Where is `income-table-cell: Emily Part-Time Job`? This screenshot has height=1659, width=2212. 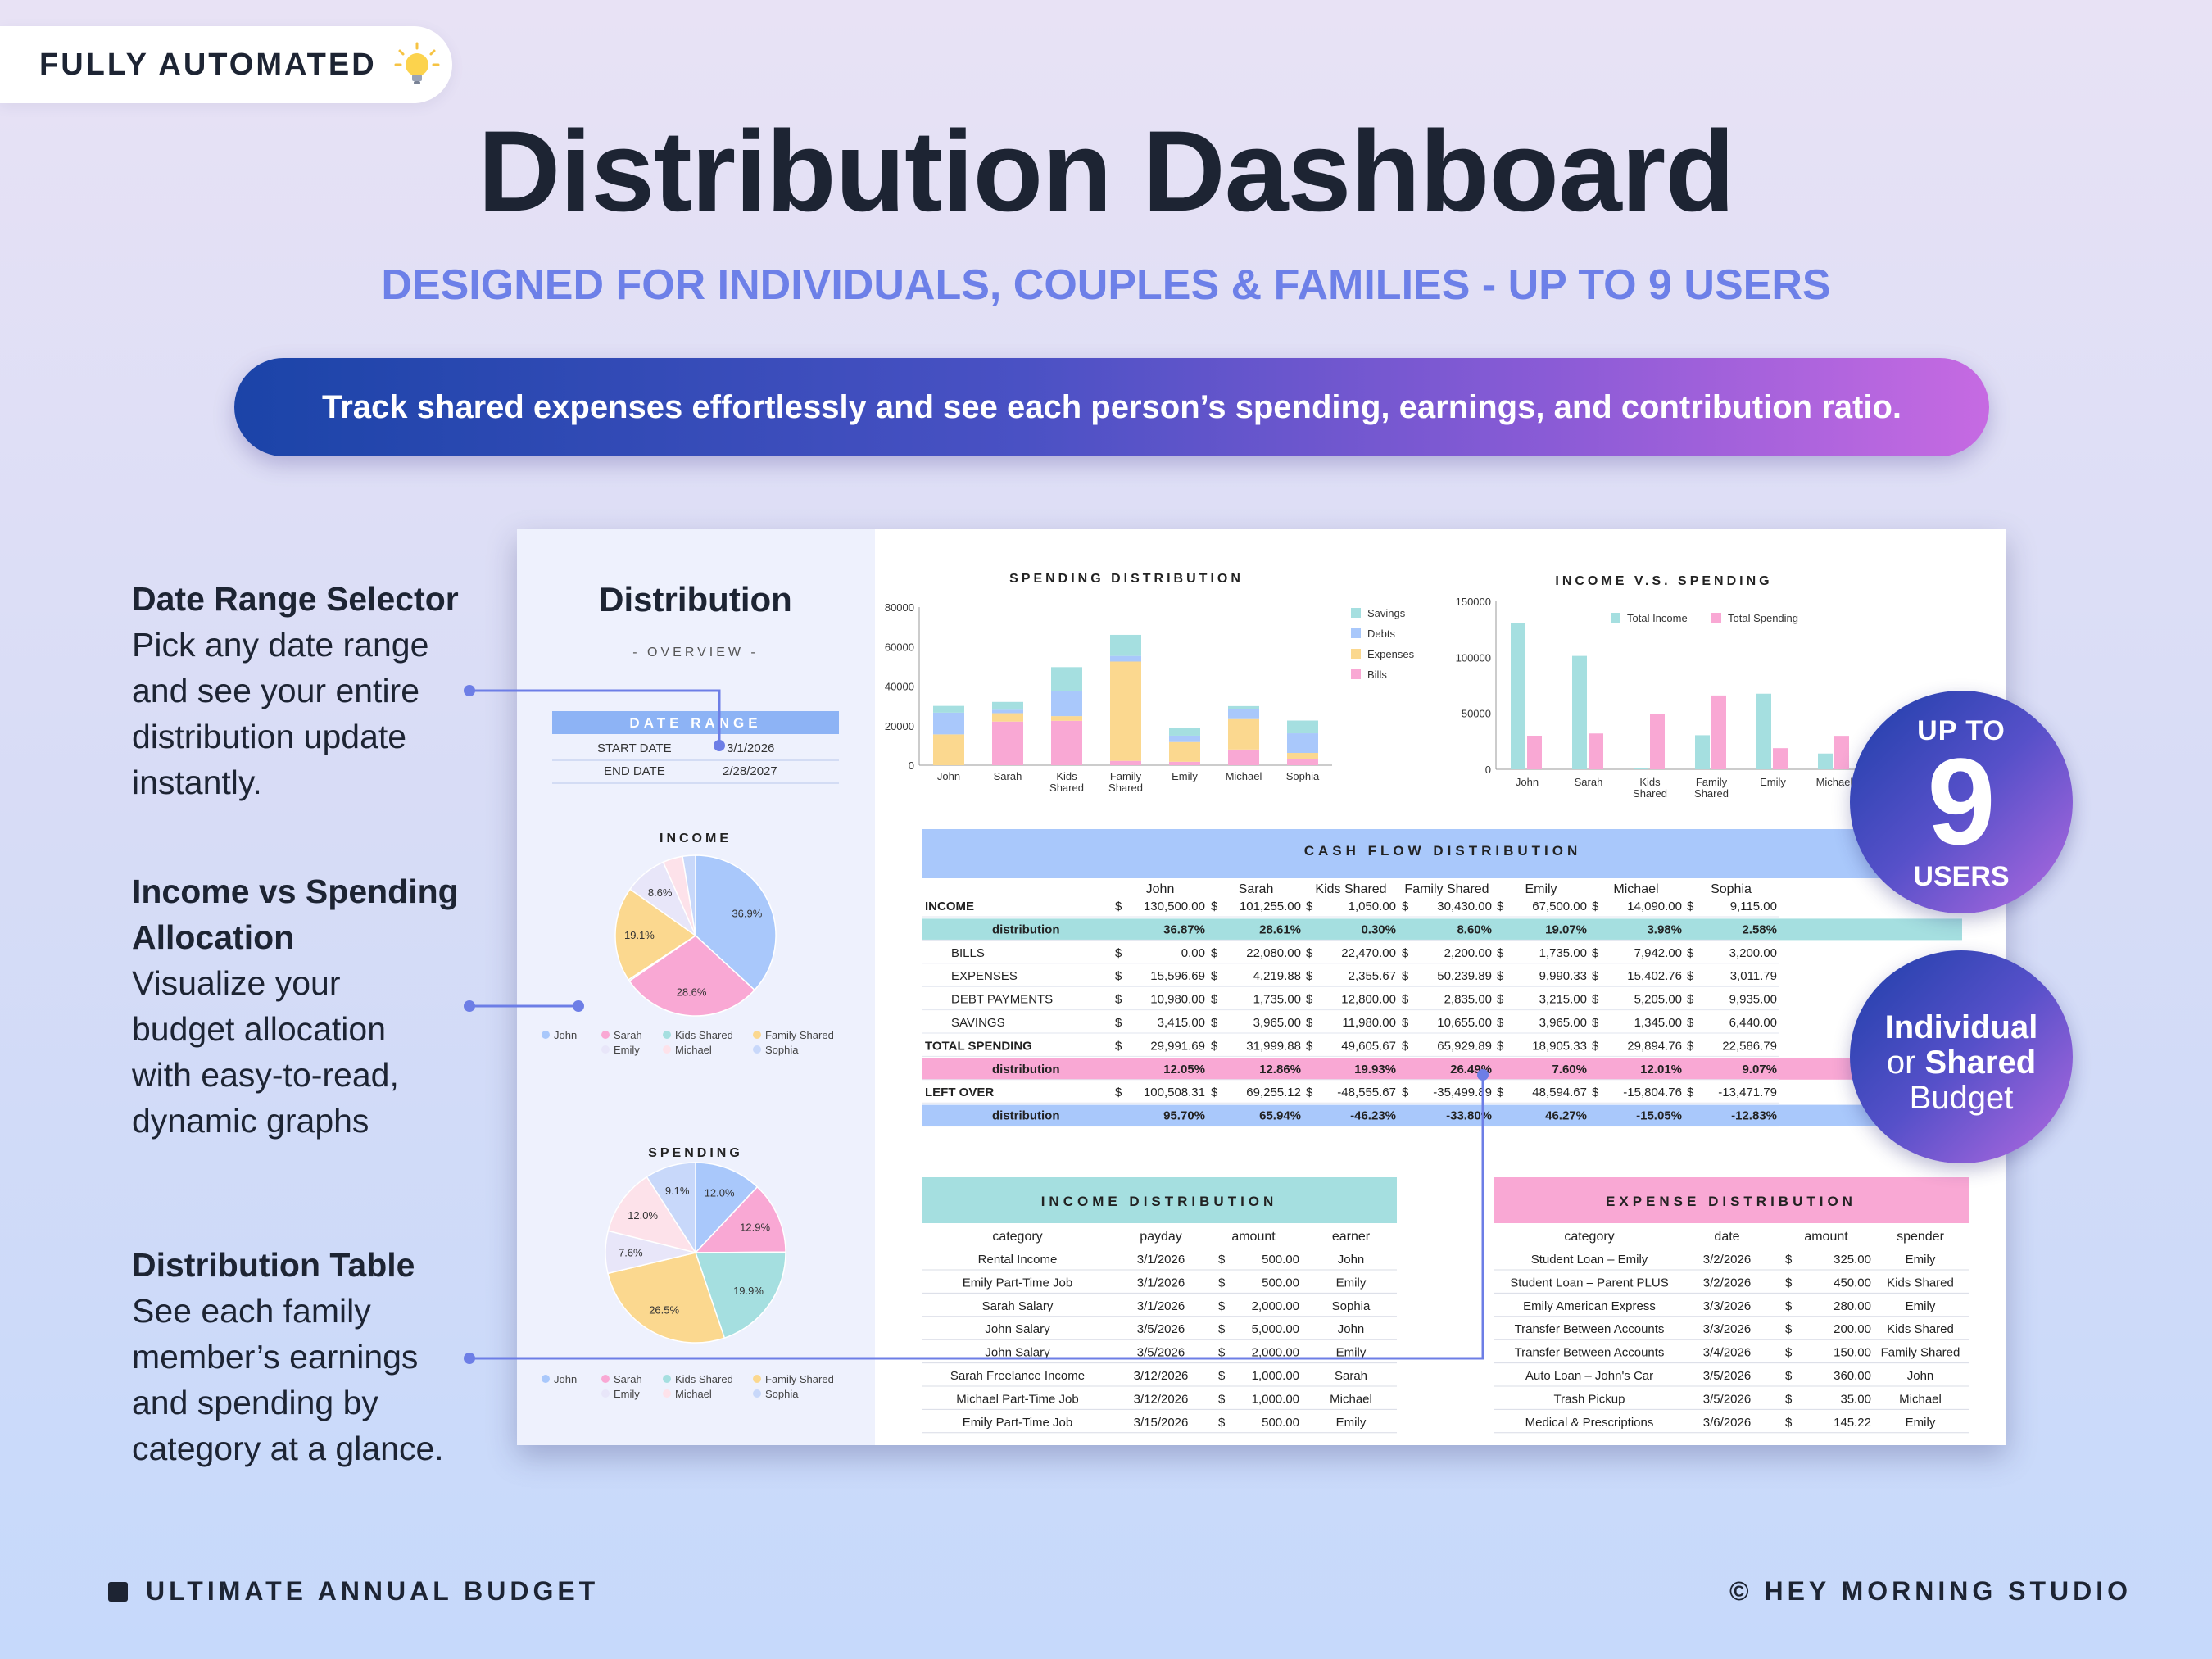
income-table-cell: Emily Part-Time Job is located at coordinates (1017, 1283).